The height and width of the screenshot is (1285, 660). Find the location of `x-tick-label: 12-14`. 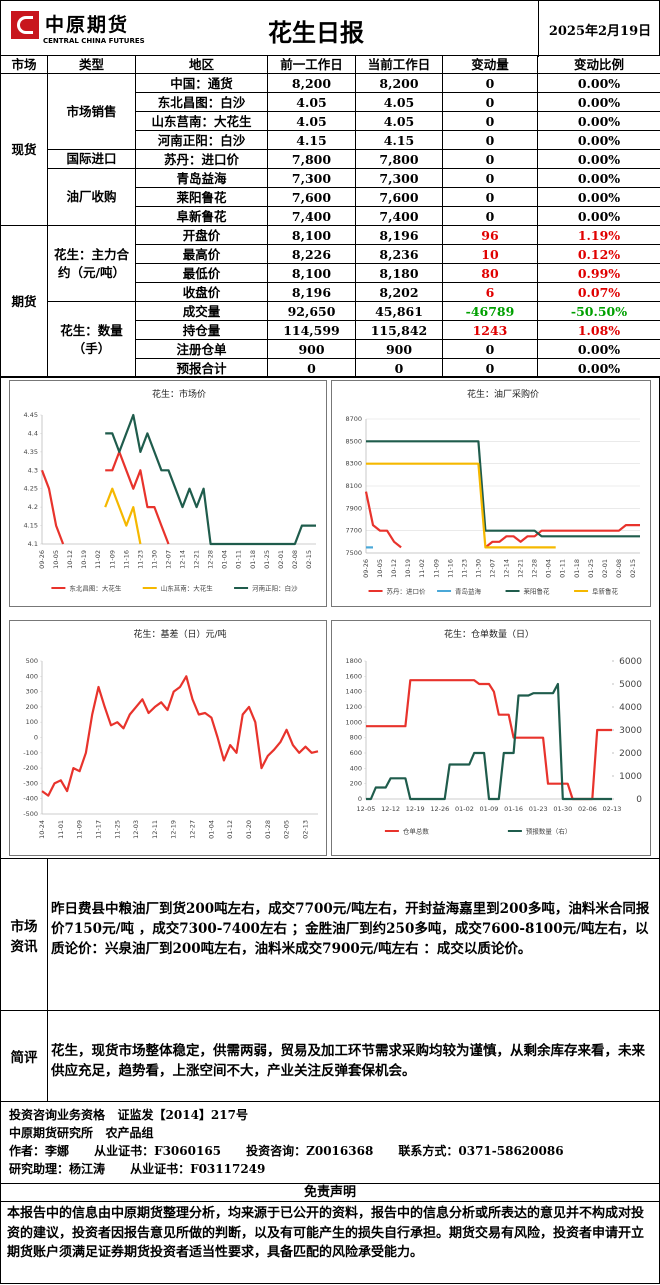

x-tick-label: 12-14 is located at coordinates (507, 568).